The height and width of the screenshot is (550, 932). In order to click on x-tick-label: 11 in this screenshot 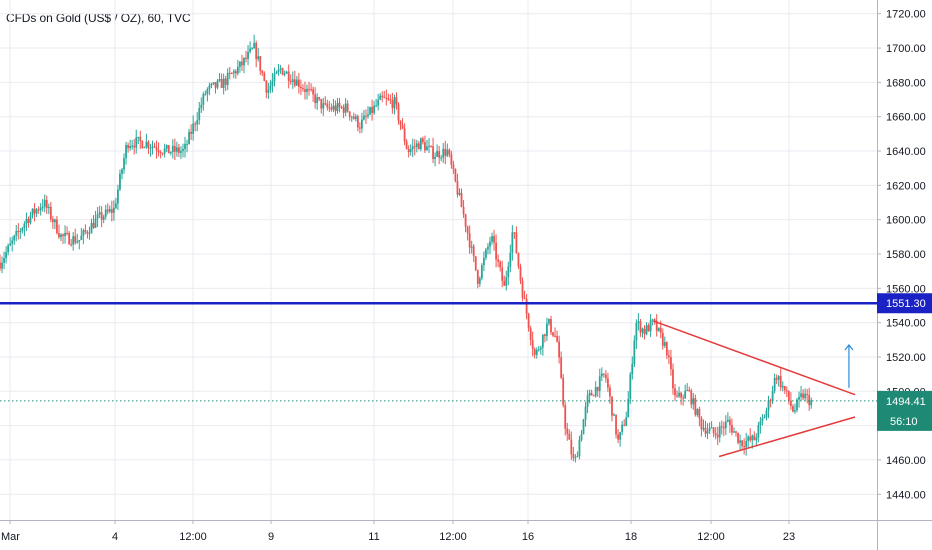, I will do `click(373, 537)`.